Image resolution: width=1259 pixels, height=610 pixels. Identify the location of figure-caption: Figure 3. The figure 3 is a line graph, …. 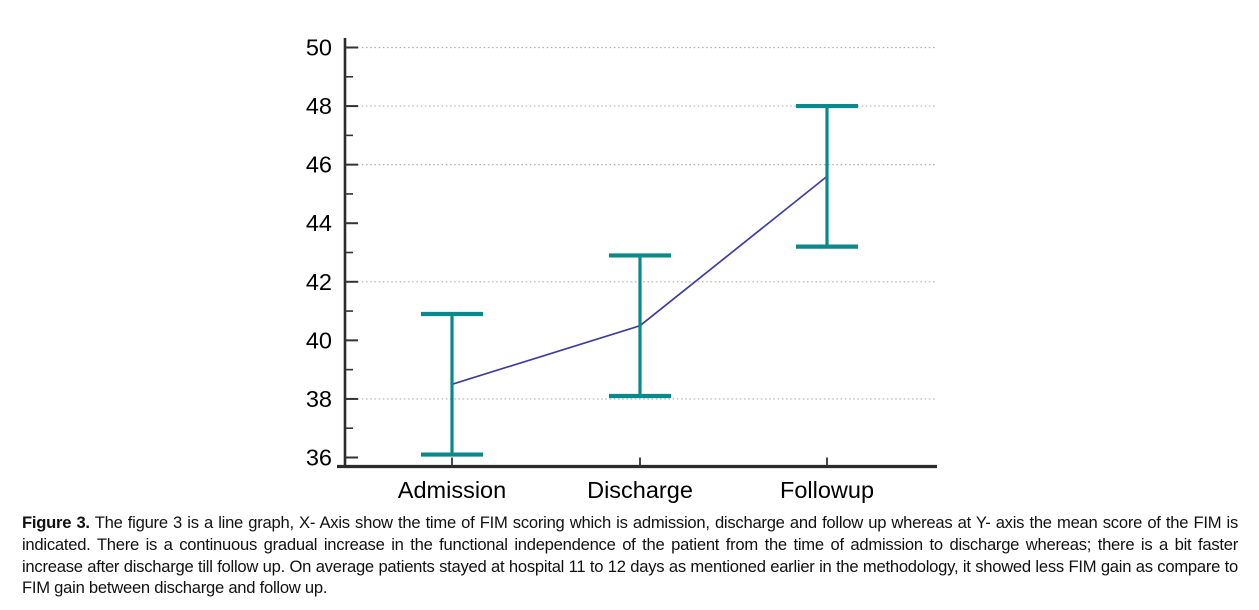
(630, 555).